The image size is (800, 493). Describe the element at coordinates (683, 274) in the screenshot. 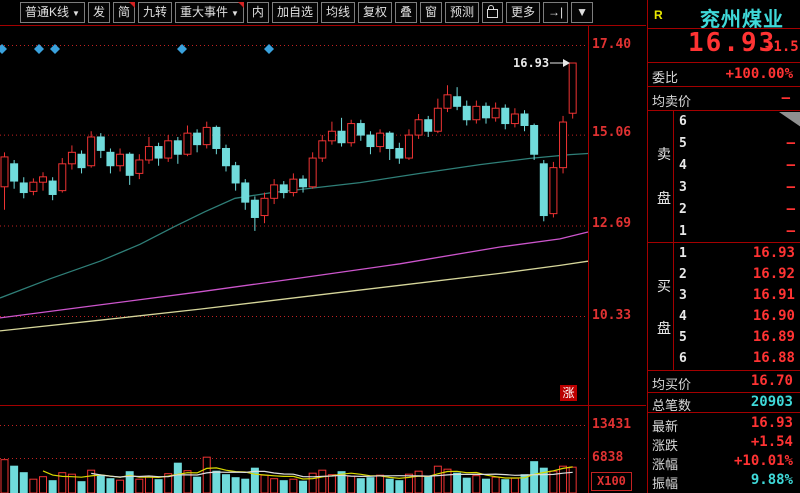

I see `buy-row-2-level: 2` at that location.